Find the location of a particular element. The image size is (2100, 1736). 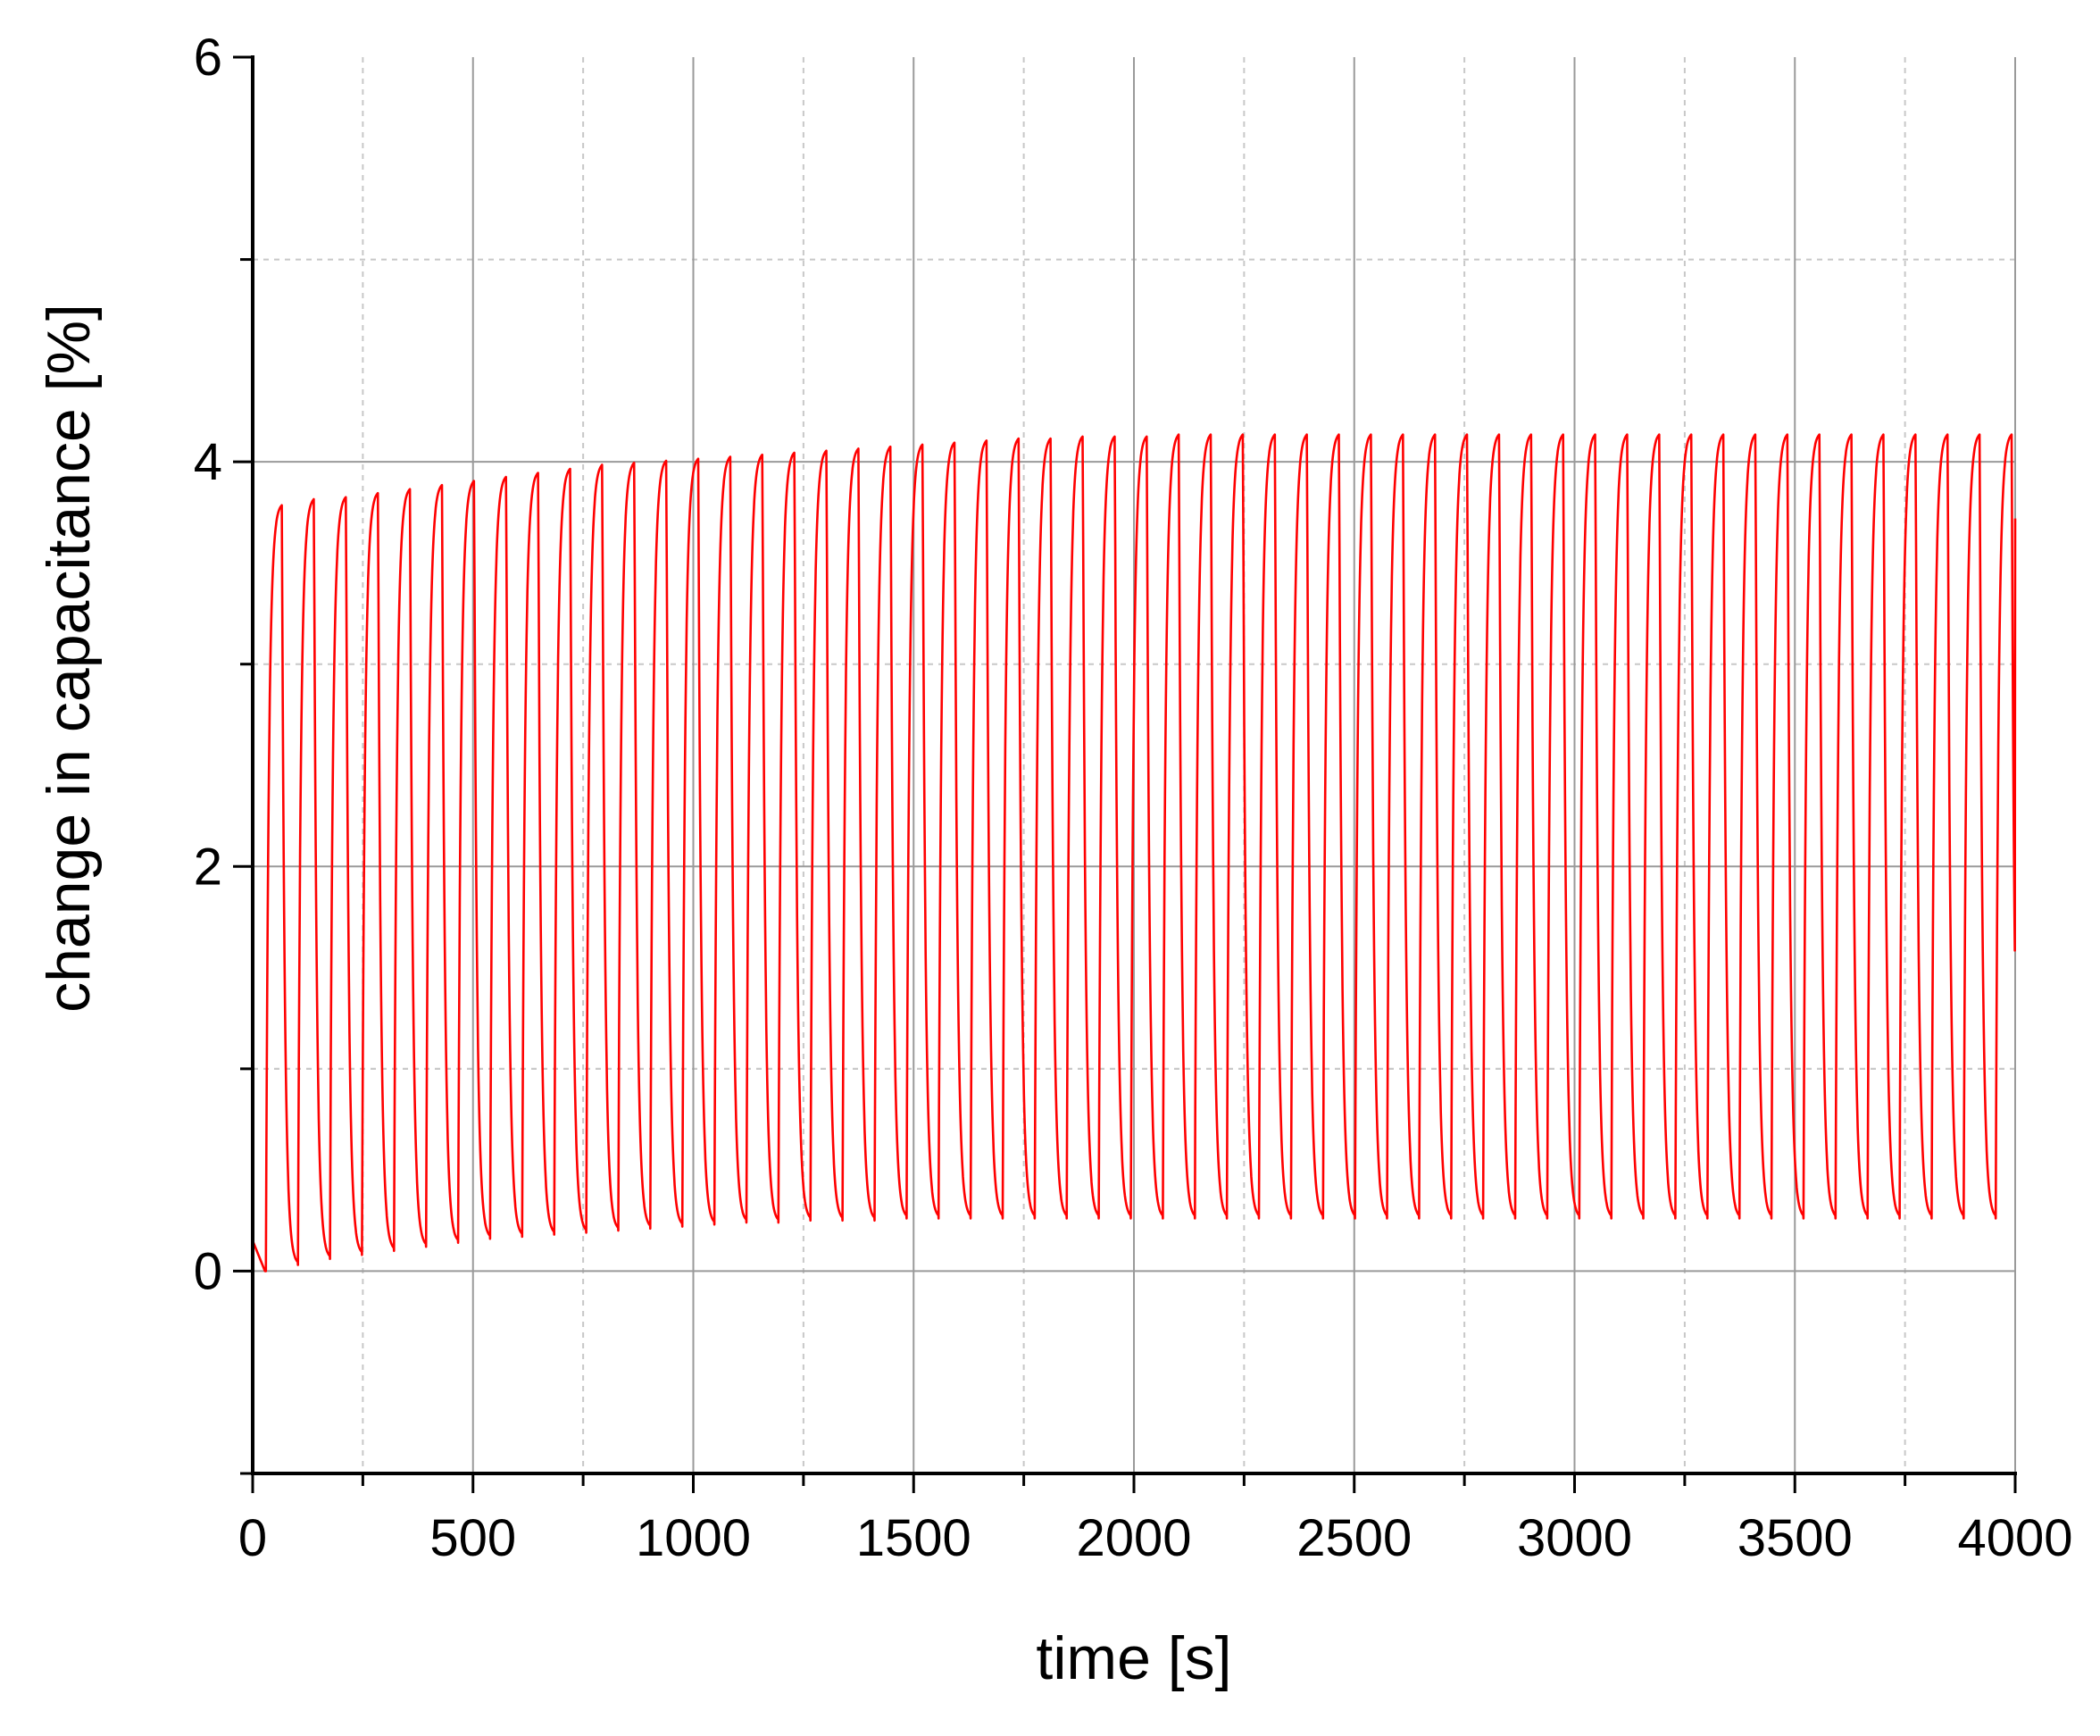

x-tick-label: 3500 is located at coordinates (1796, 1538).